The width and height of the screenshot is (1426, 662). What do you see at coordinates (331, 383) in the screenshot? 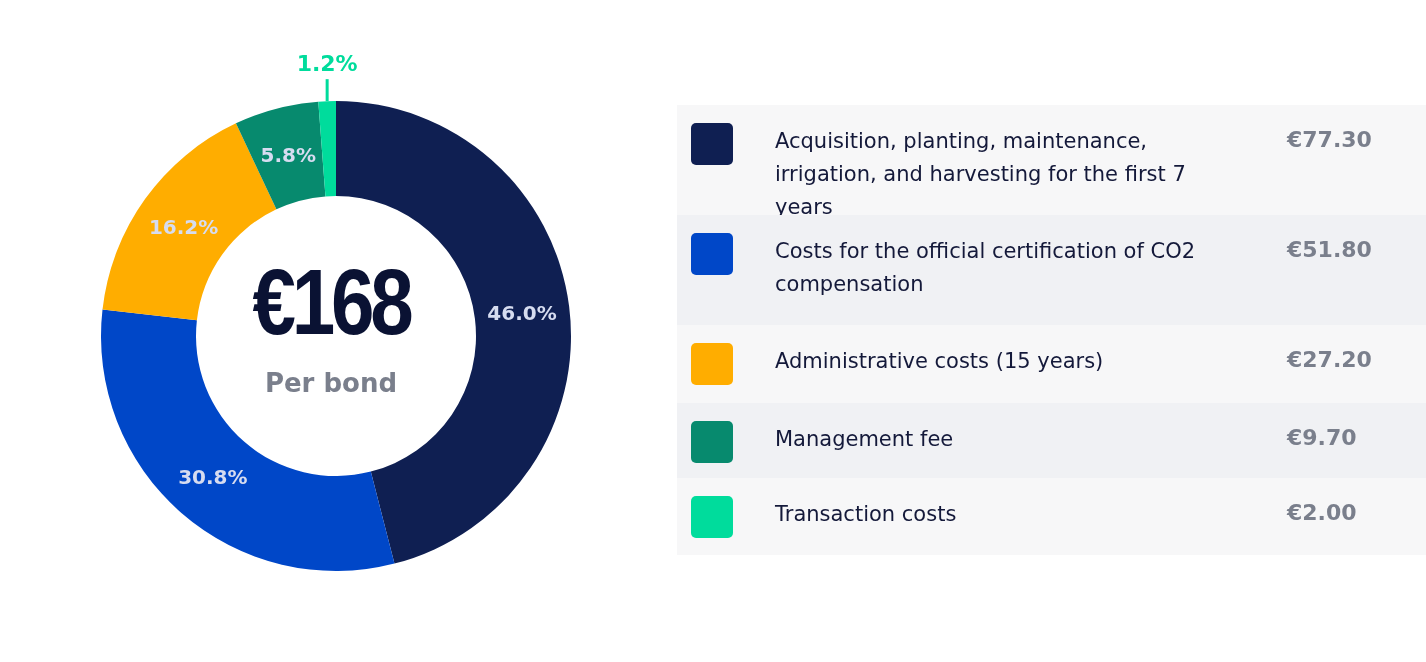
I see `text: Per bond` at bounding box center [331, 383].